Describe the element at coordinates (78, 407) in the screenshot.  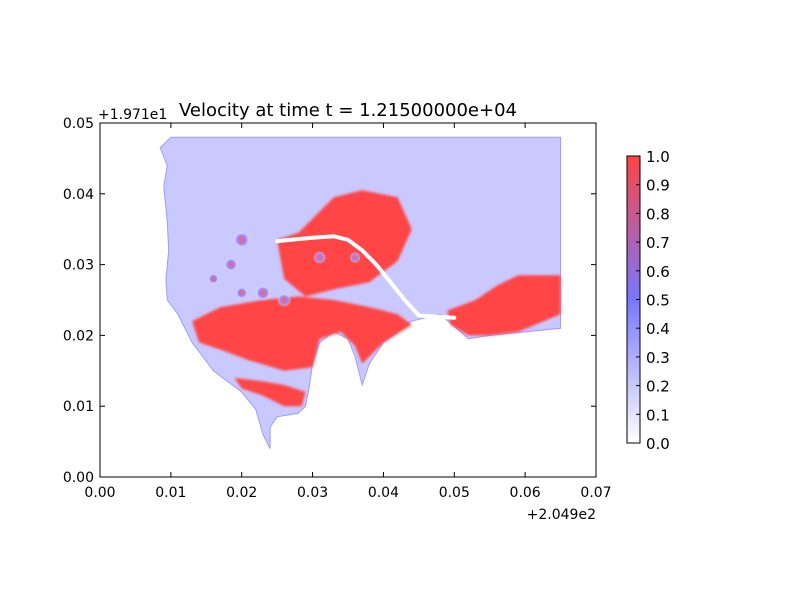
I see `y-tick-label: 0.01` at that location.